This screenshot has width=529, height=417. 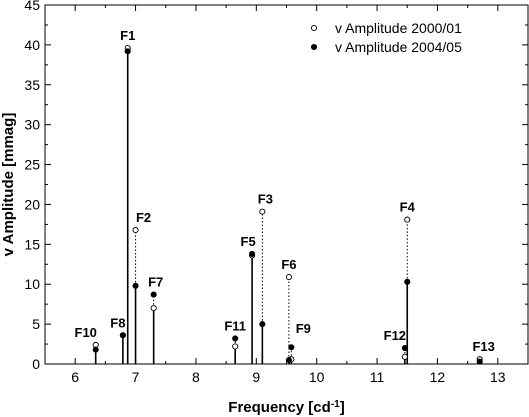 What do you see at coordinates (377, 377) in the screenshot?
I see `x-tick-label: 11` at bounding box center [377, 377].